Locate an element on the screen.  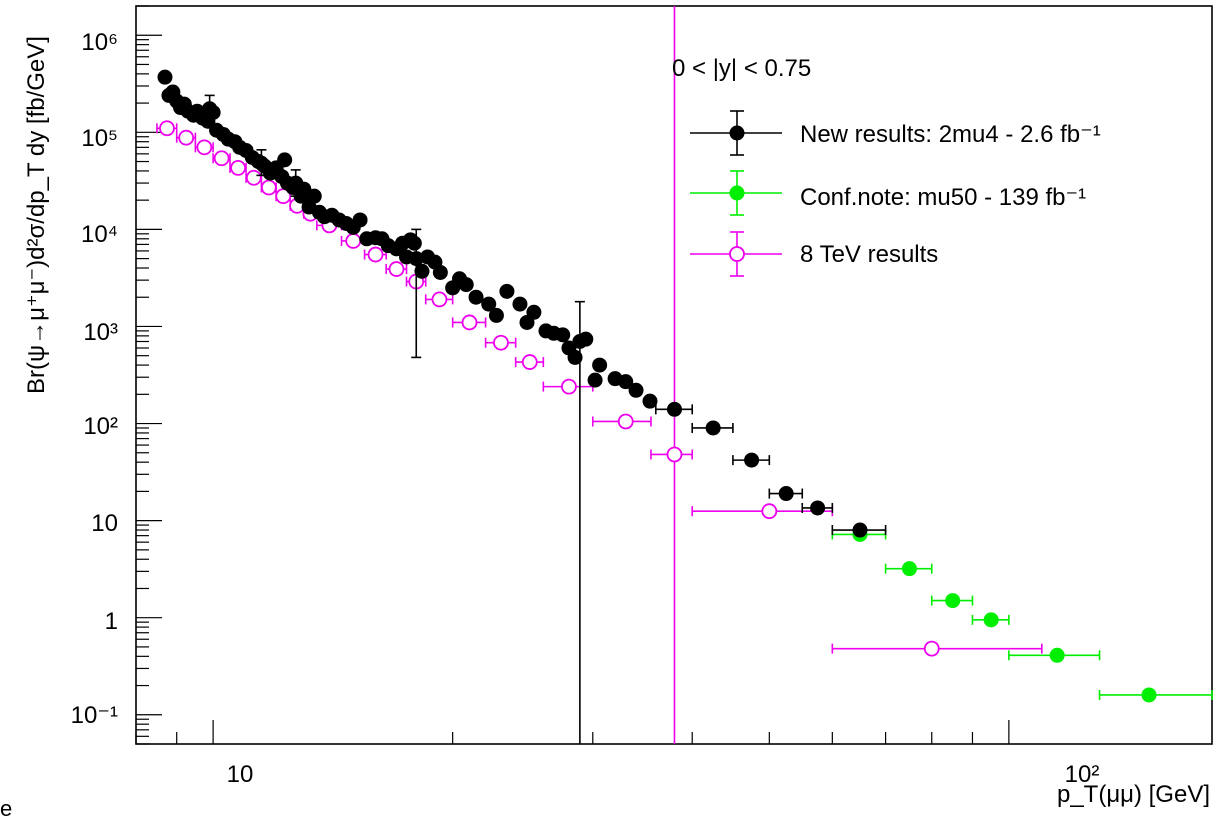
y-tick-label: 10 is located at coordinates (104, 523).